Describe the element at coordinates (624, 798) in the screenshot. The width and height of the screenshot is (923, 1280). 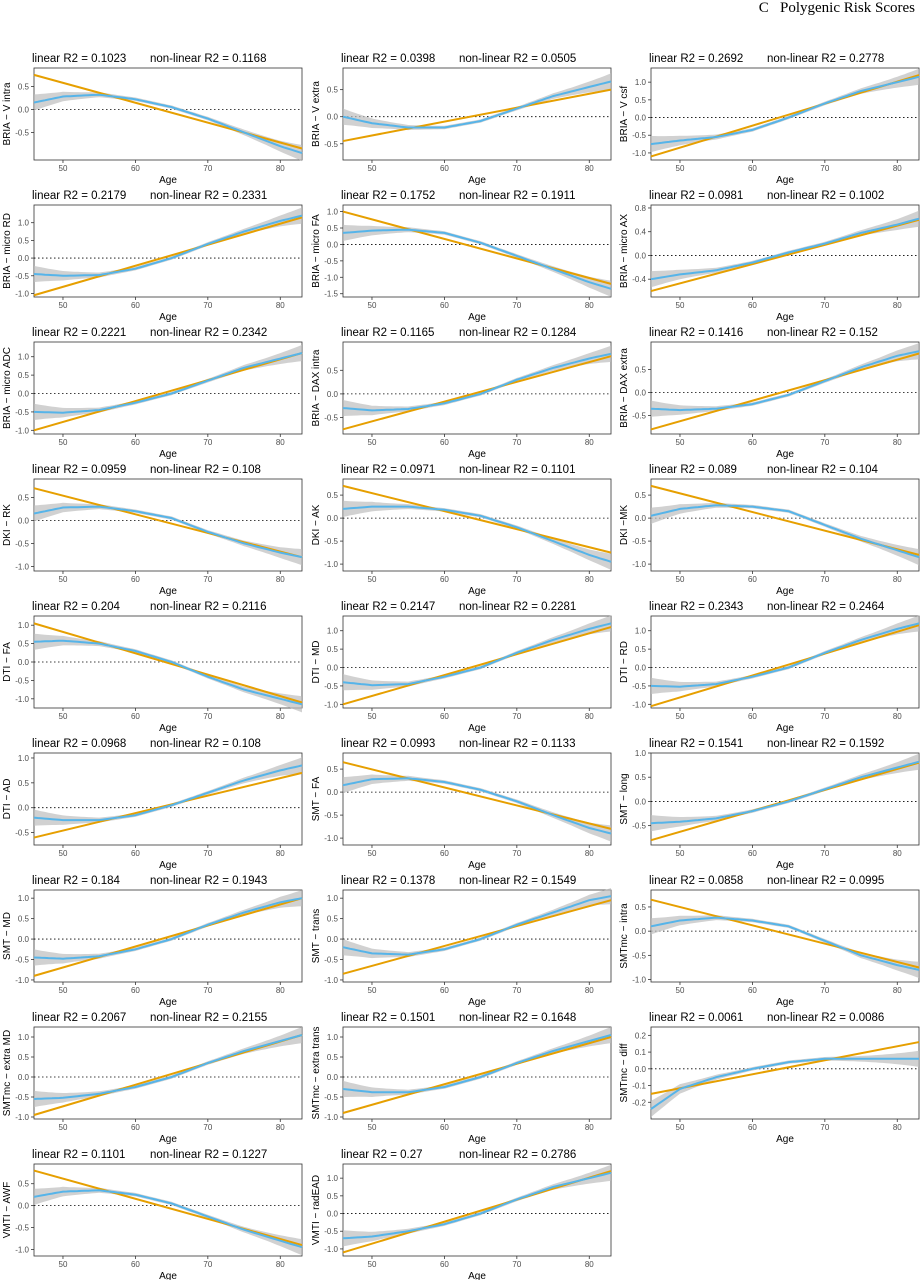
I see `y-axis-label: SMT − long` at that location.